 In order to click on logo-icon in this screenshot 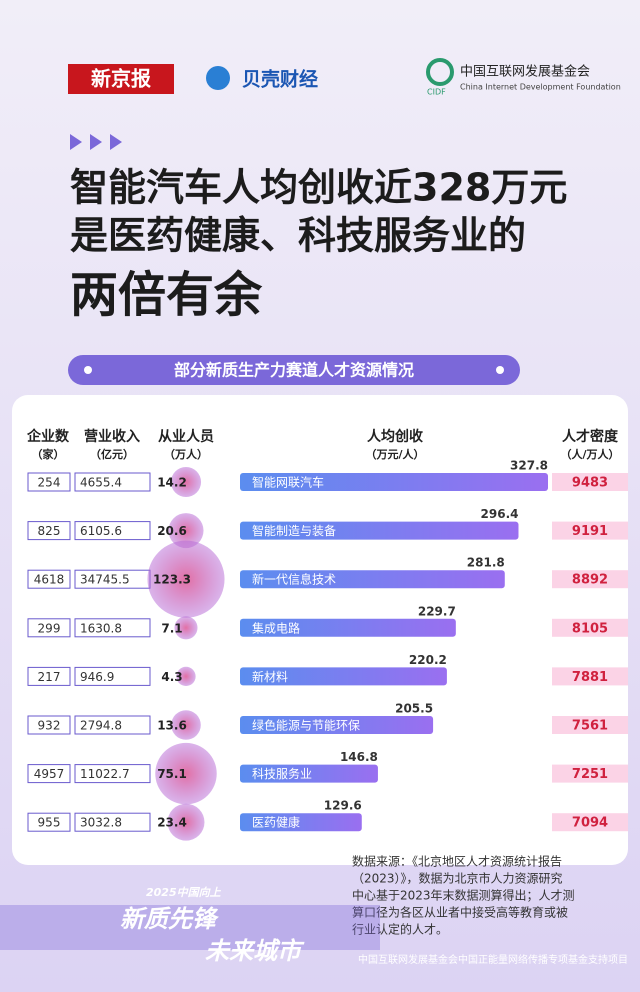, I will do `click(440, 72)`.